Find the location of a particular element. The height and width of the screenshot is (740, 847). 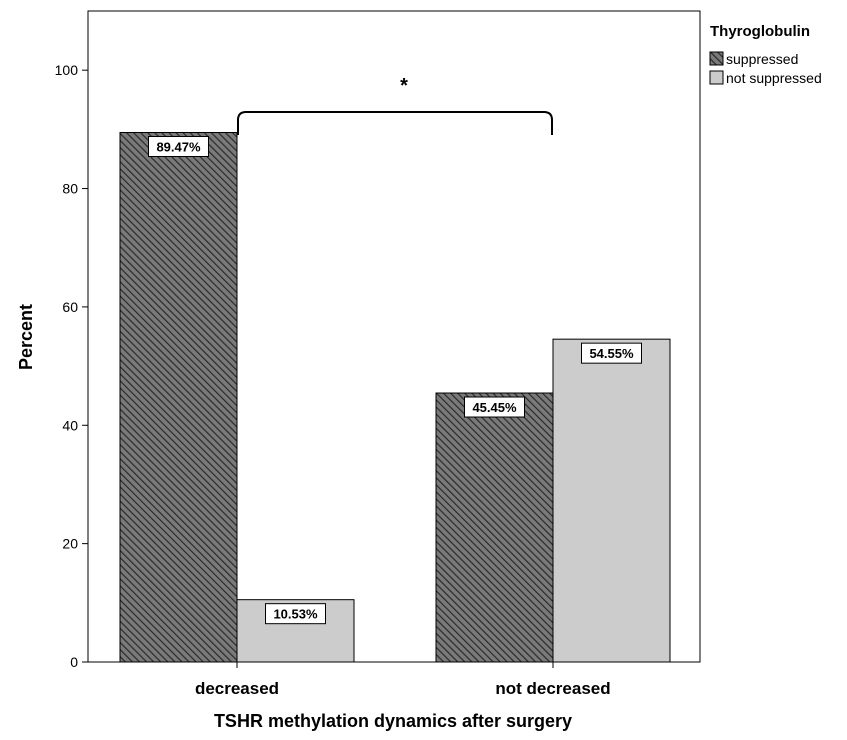

y-tick-label: 20 is located at coordinates (70, 544).